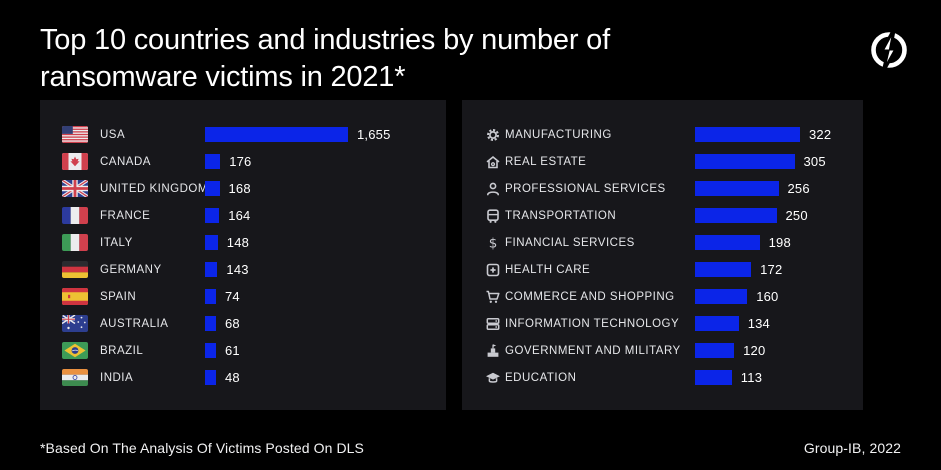 This screenshot has width=941, height=470. What do you see at coordinates (254, 215) in the screenshot?
I see `country-row: FRANCE 164` at bounding box center [254, 215].